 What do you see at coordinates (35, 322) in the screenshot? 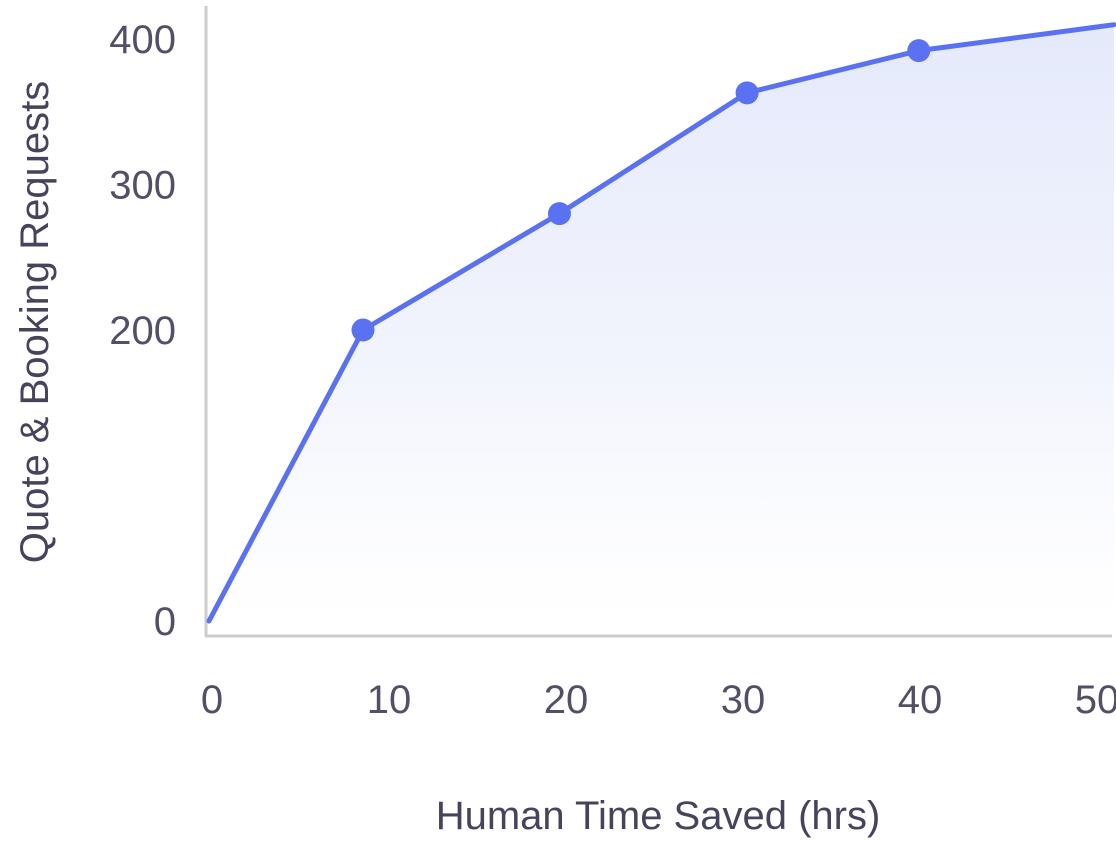
I see `y-axis-title: Quote & Booking Requests` at bounding box center [35, 322].